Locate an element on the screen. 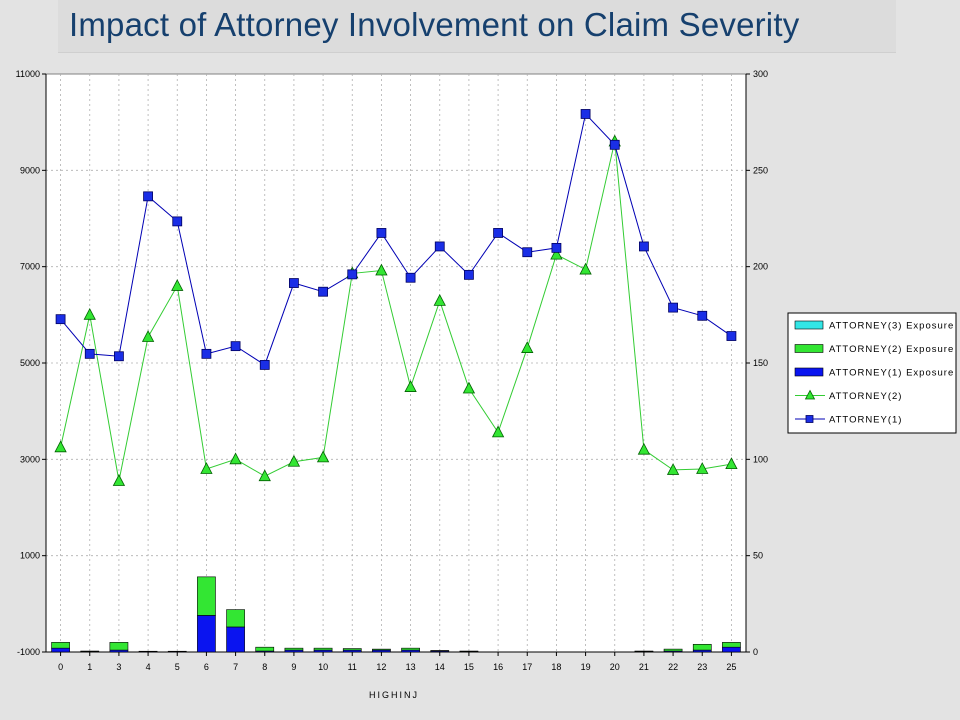 This screenshot has height=720, width=960. x-tick-label: 6 is located at coordinates (206, 667).